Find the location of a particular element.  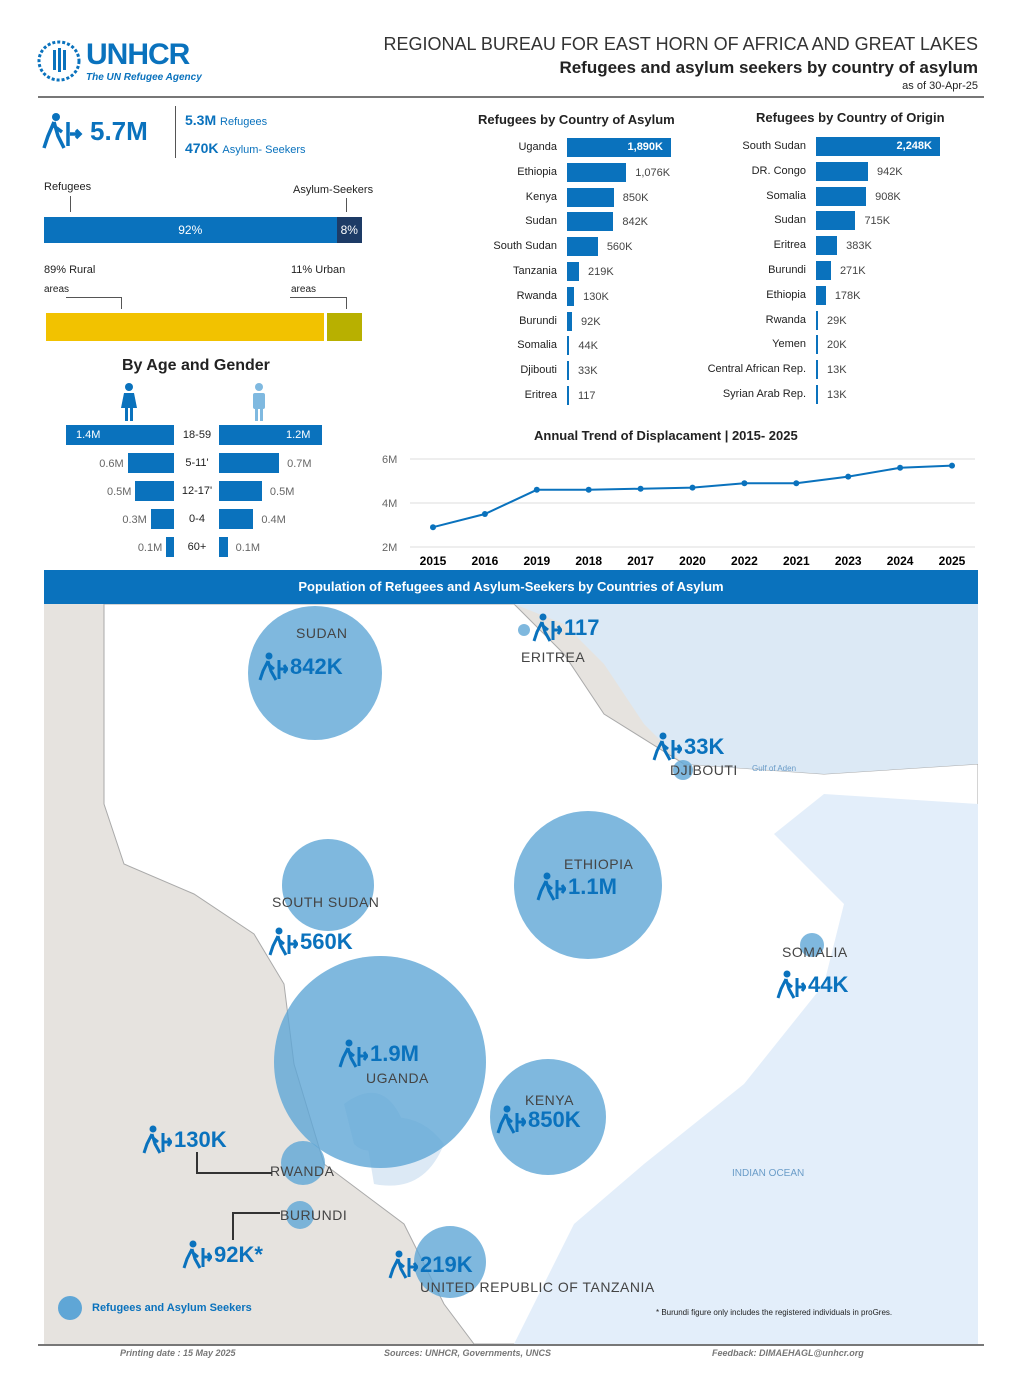

as-of-date: as of 30-Apr-25 is located at coordinates (940, 86).